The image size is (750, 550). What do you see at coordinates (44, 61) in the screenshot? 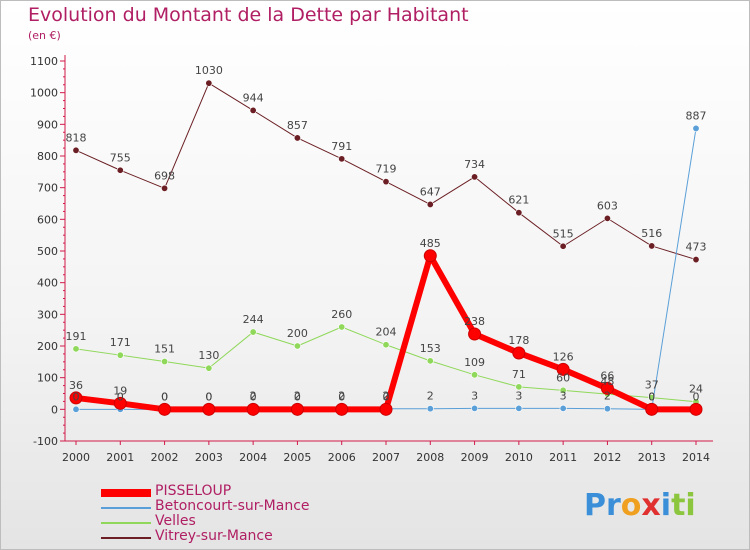
I see `y-tick-label: 1100` at bounding box center [44, 61].